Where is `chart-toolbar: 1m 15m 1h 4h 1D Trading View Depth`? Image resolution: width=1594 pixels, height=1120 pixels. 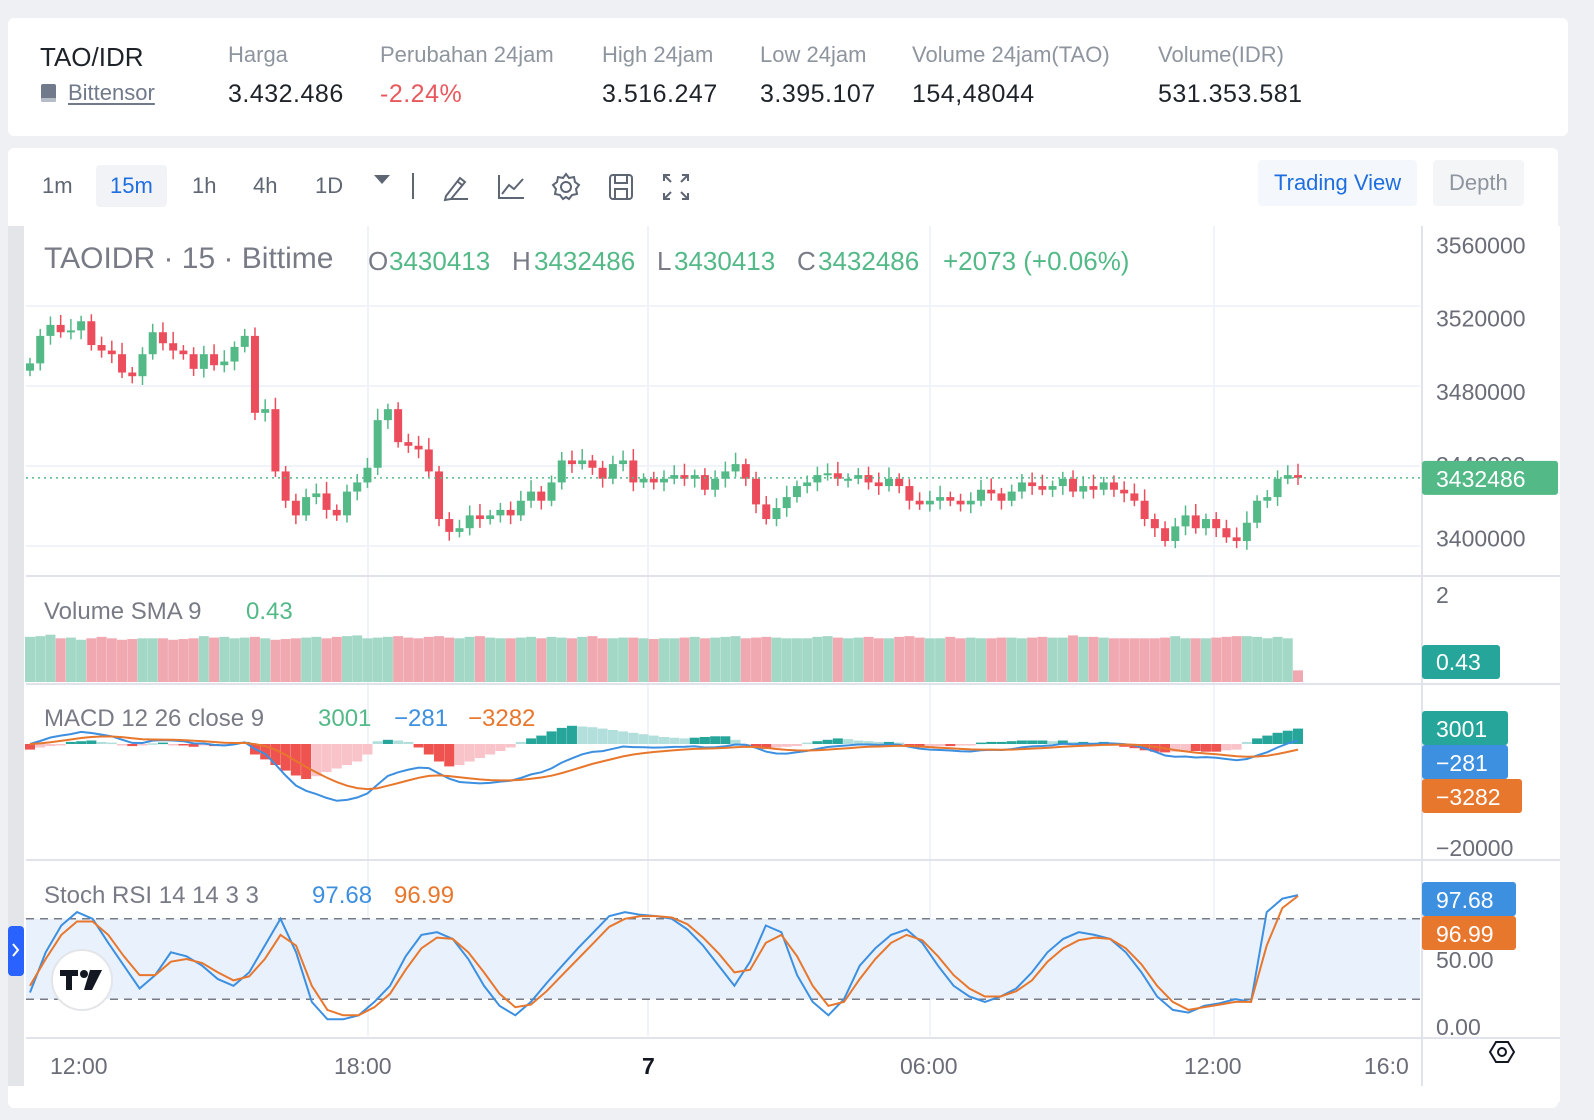 chart-toolbar: 1m 15m 1h 4h 1D Trading View Depth is located at coordinates (783, 188).